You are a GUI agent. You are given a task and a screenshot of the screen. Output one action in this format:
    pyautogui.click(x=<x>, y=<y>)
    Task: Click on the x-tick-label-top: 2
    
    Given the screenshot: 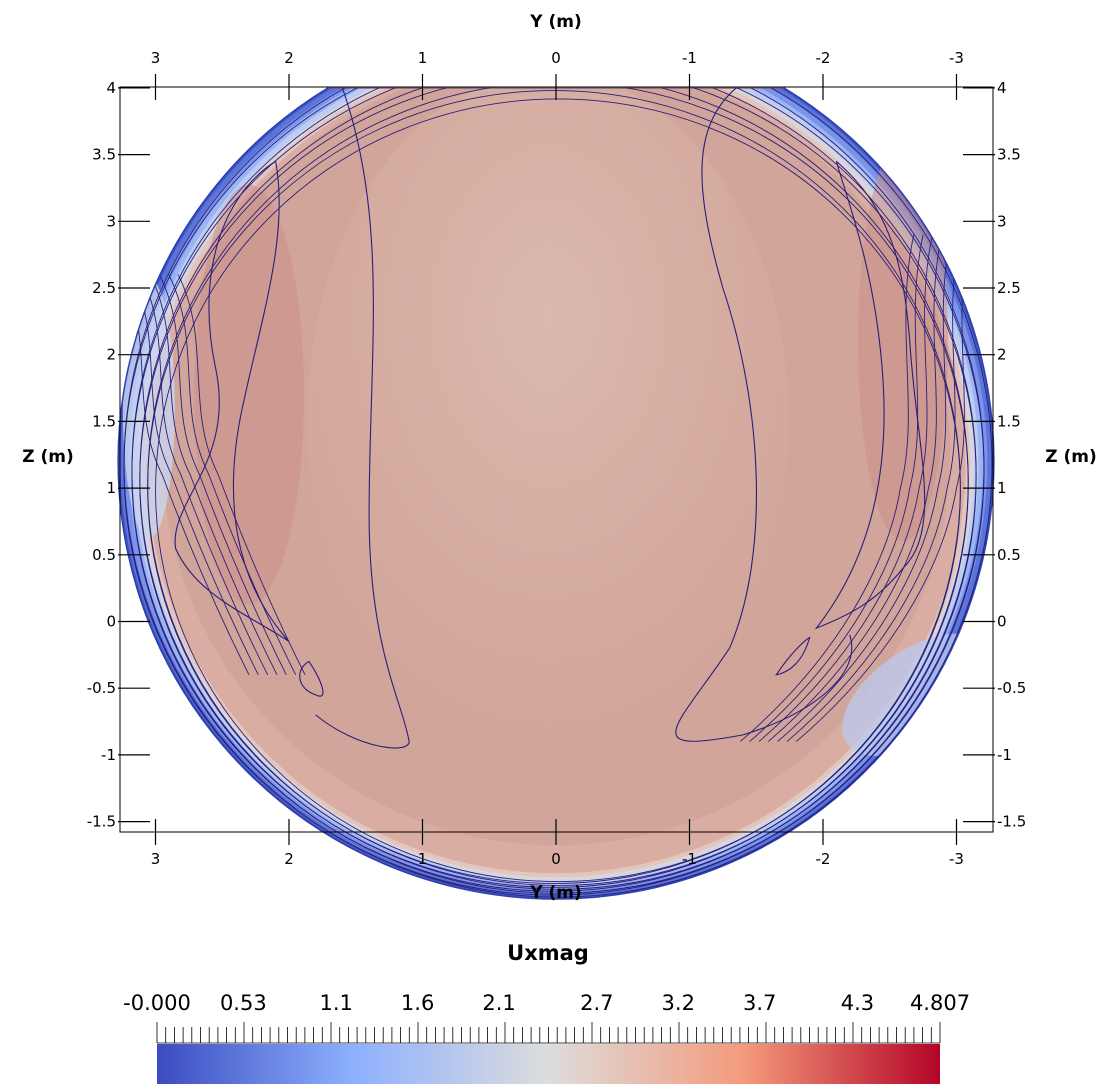 What is the action you would take?
    pyautogui.click(x=289, y=58)
    